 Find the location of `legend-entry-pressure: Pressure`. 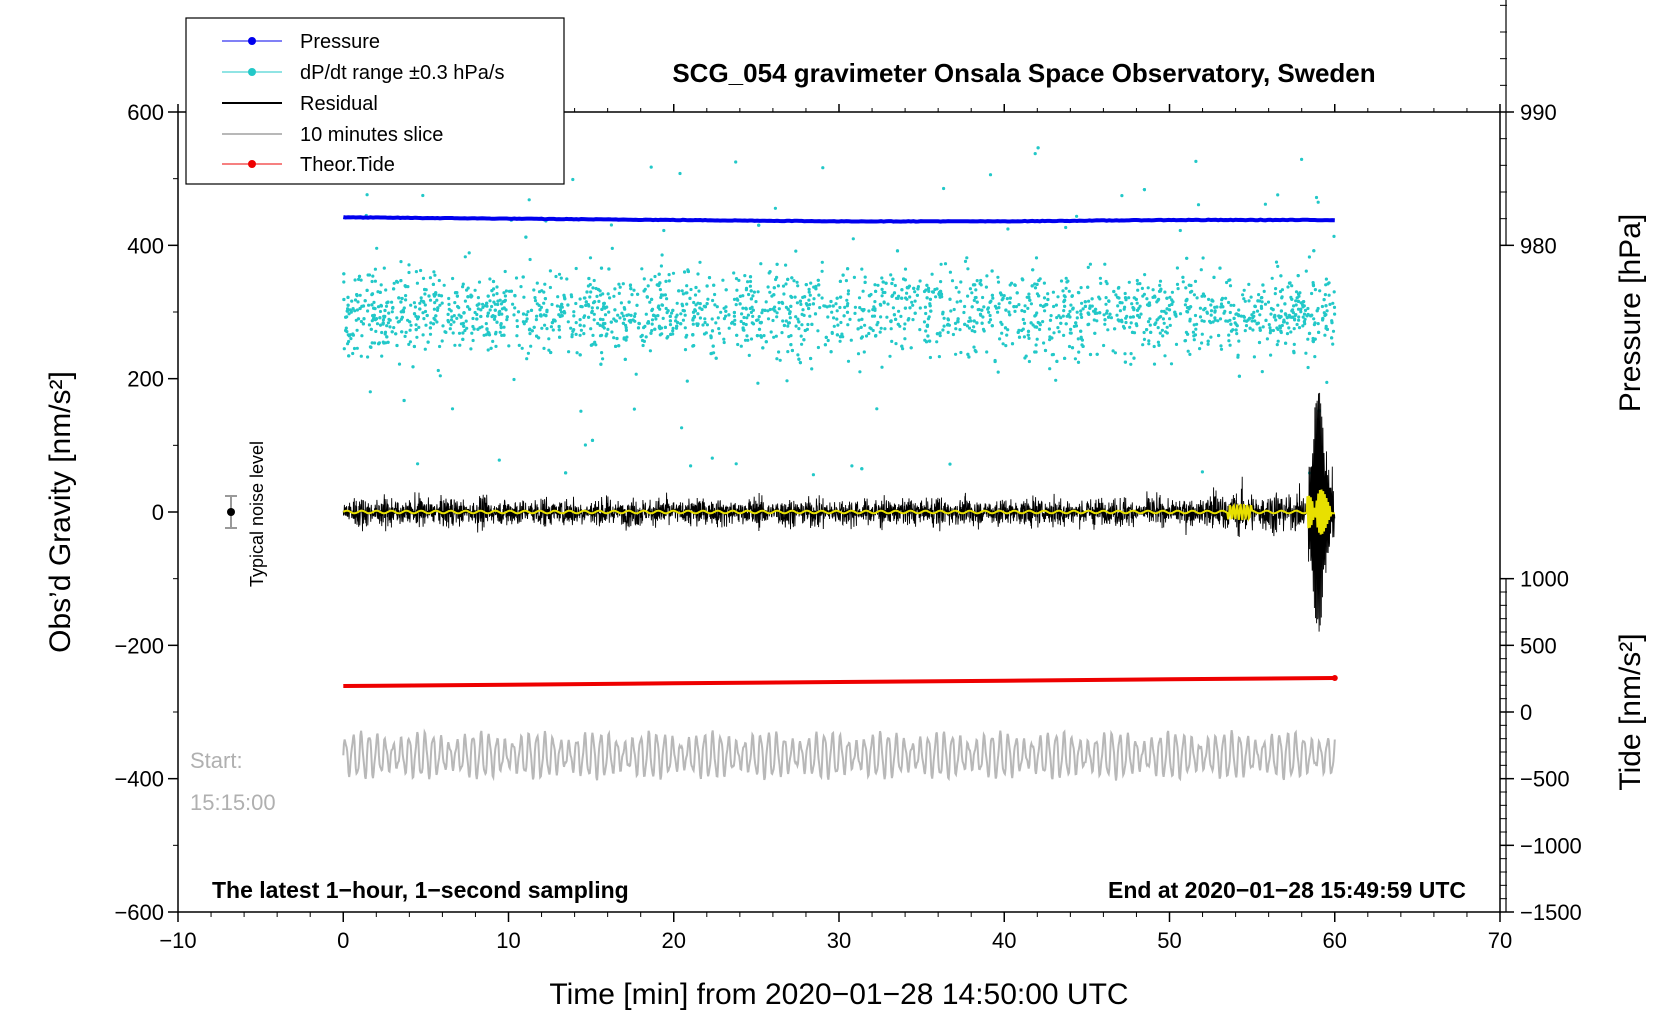

legend-entry-pressure: Pressure is located at coordinates (301, 42).